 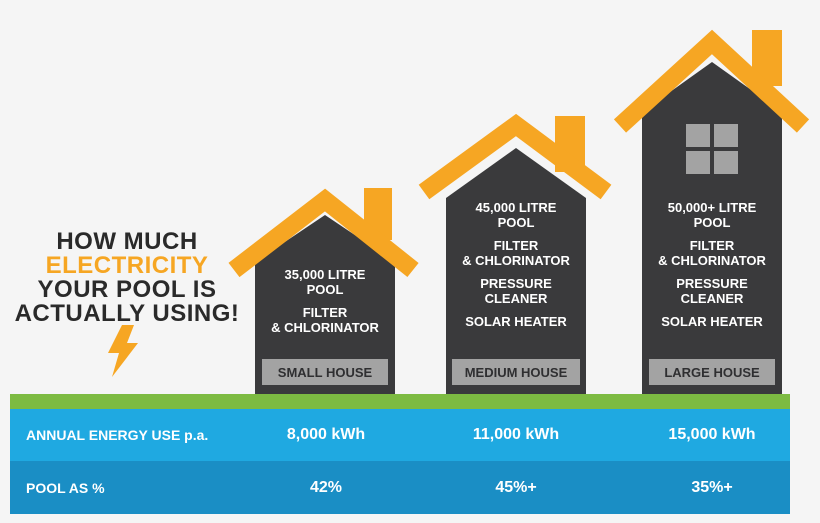 I want to click on small-house-shape, so click(x=323, y=291).